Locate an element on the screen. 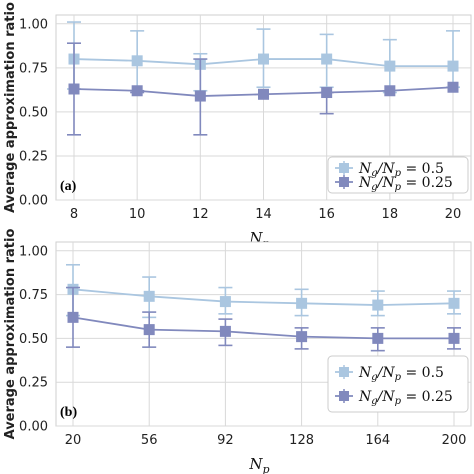  x-tick-label: 12 is located at coordinates (200, 214).